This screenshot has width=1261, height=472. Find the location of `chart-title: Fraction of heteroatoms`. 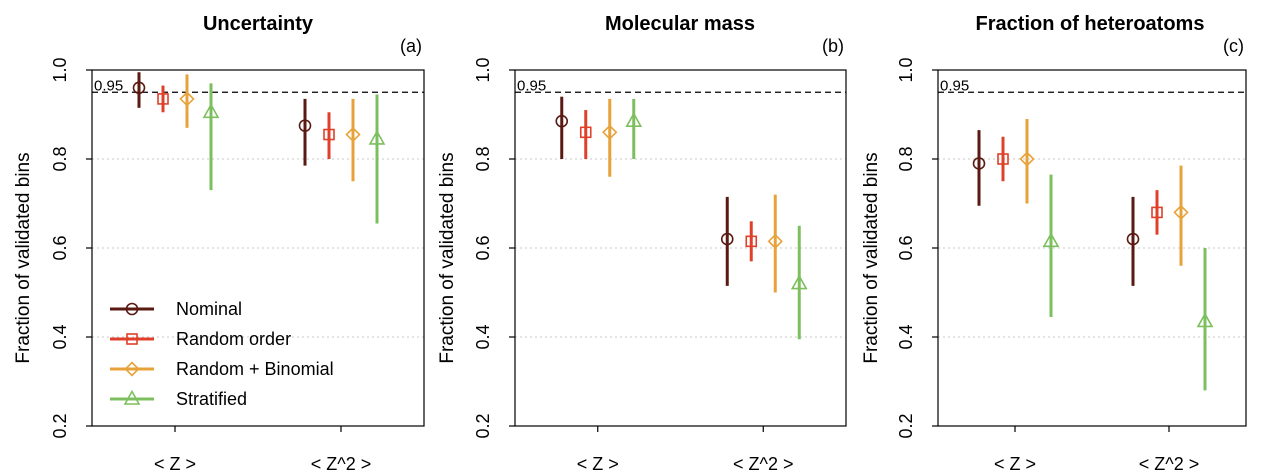

chart-title: Fraction of heteroatoms is located at coordinates (1090, 24).